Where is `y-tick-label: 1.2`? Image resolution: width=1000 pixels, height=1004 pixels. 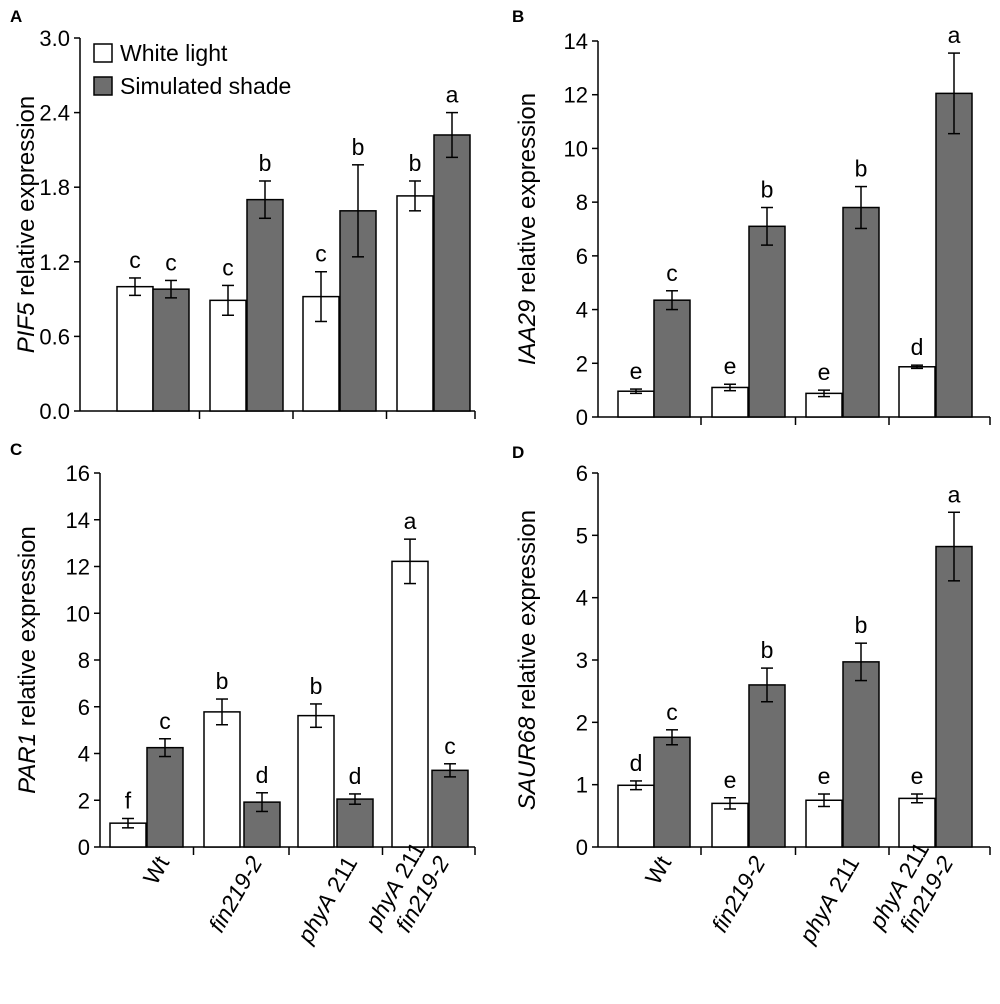
y-tick-label: 1.2 is located at coordinates (54, 262).